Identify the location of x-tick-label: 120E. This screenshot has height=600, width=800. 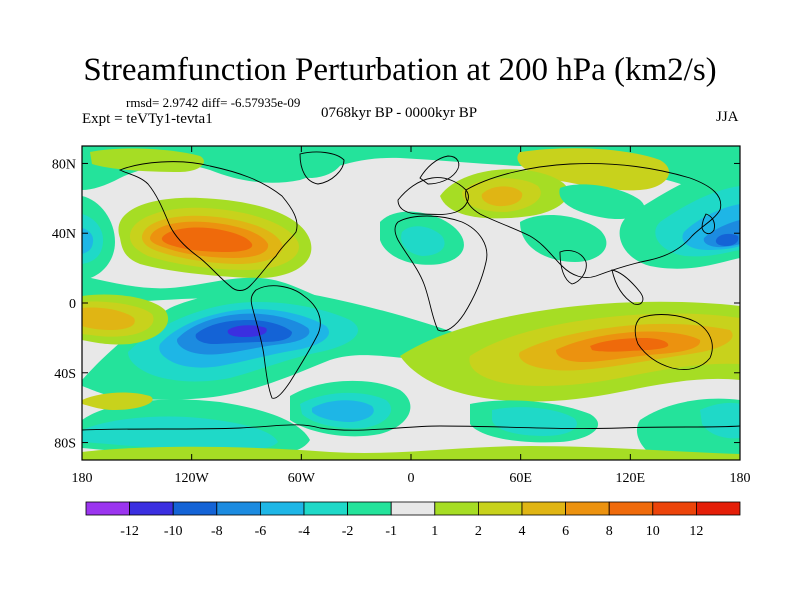
(631, 478).